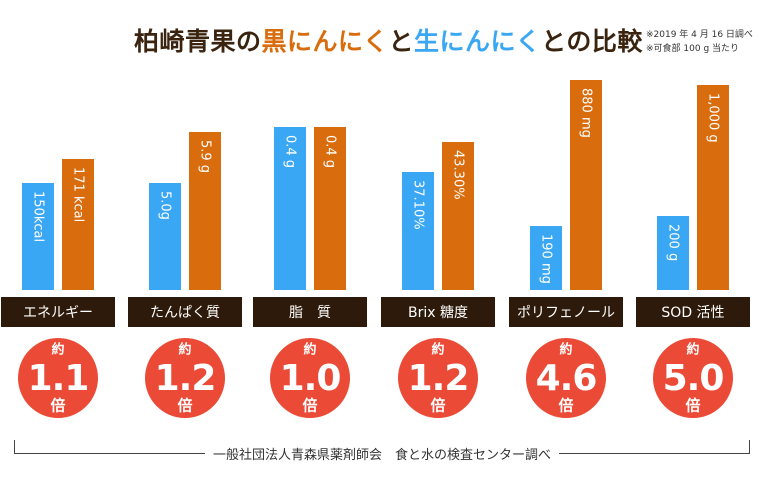 The image size is (760, 480). I want to click on data-label-black-5: 1,000 g, so click(713, 118).